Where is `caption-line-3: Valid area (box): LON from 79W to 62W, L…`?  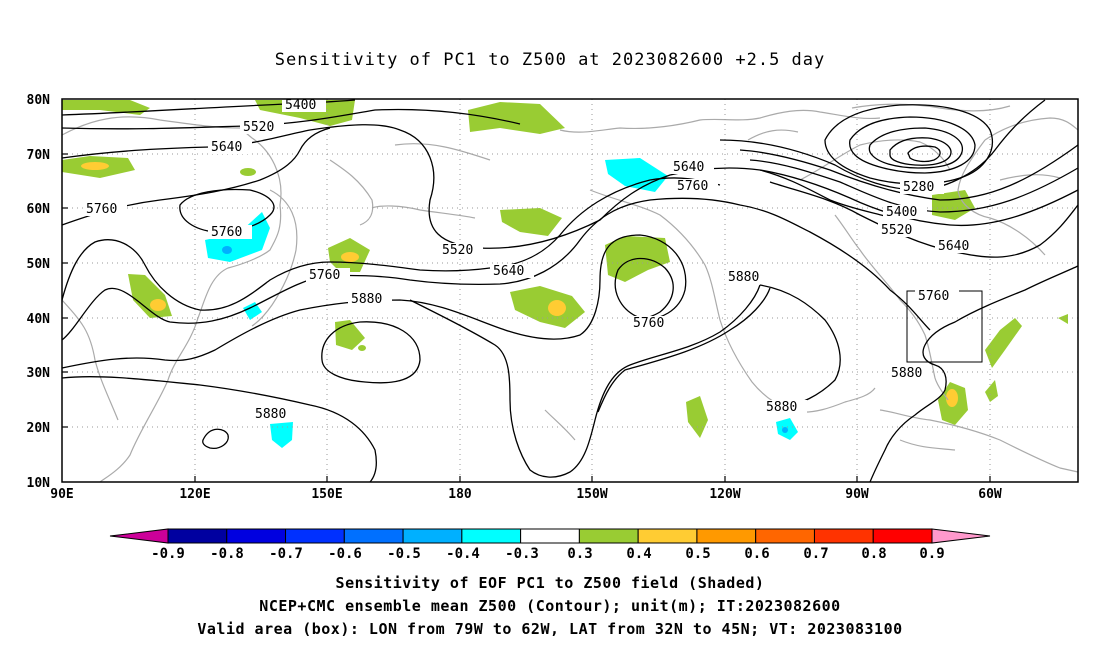 caption-line-3: Valid area (box): LON from 79W to 62W, L… is located at coordinates (550, 629).